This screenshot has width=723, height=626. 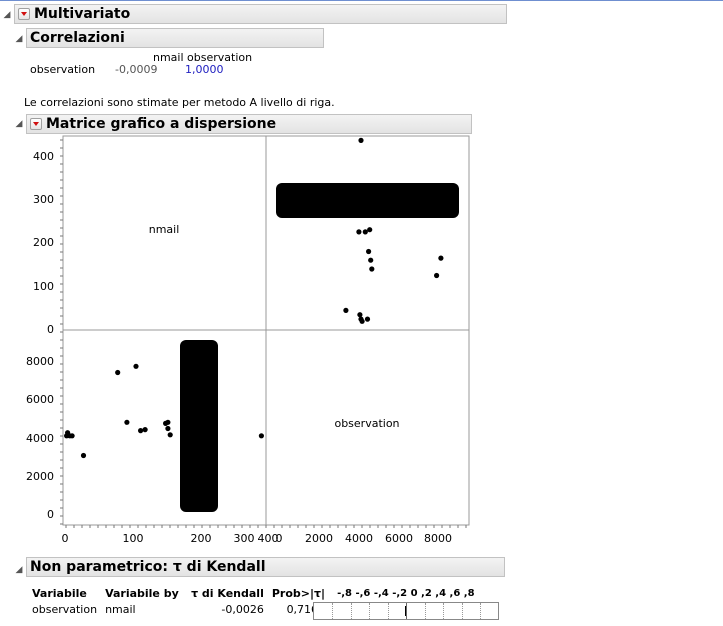 What do you see at coordinates (199, 426) in the screenshot?
I see `dense-band-bottom-left` at bounding box center [199, 426].